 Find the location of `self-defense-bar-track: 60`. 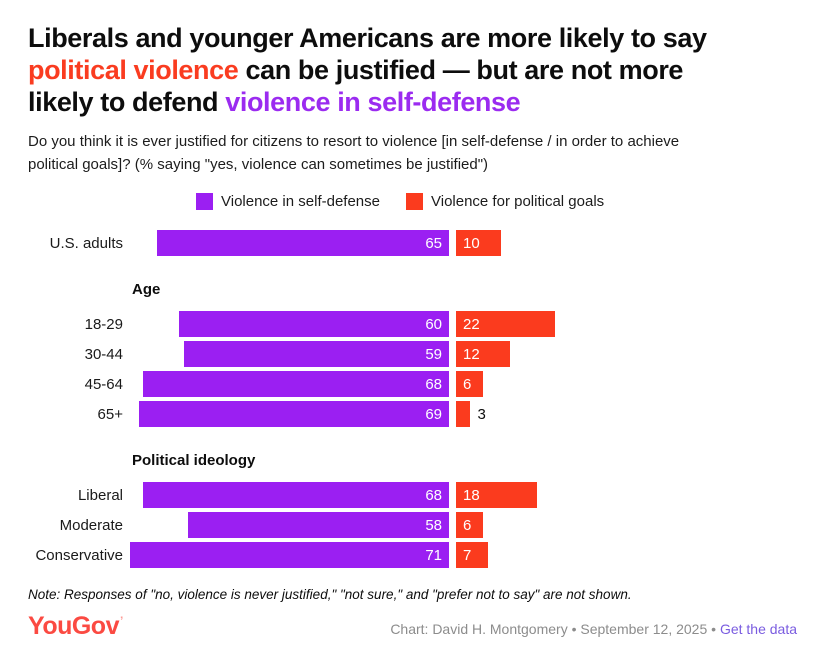

self-defense-bar-track: 60 is located at coordinates (286, 324).